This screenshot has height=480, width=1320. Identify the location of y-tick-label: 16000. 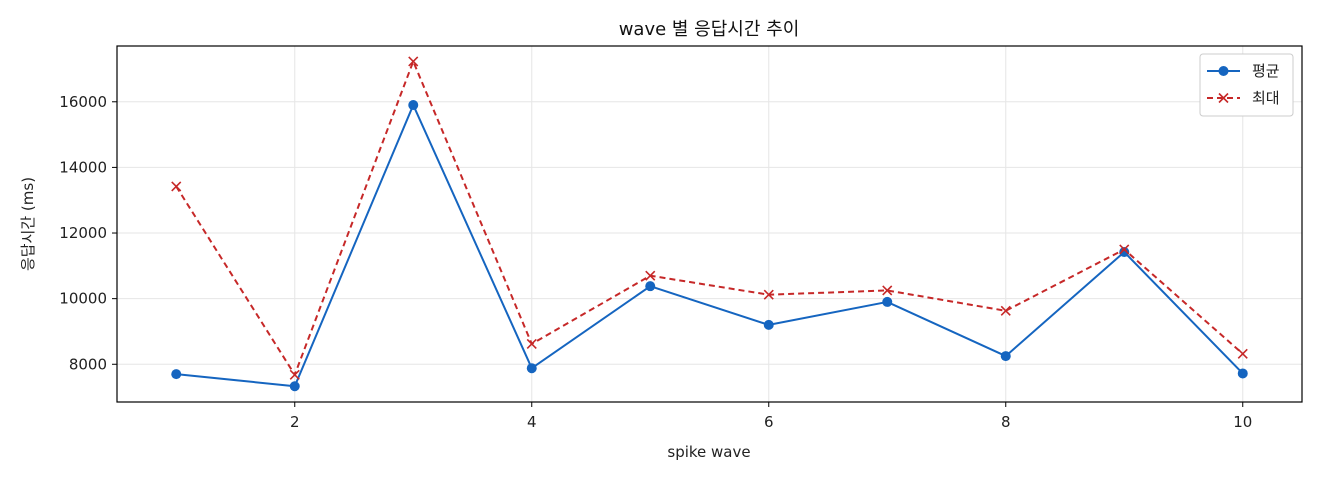
(83, 102).